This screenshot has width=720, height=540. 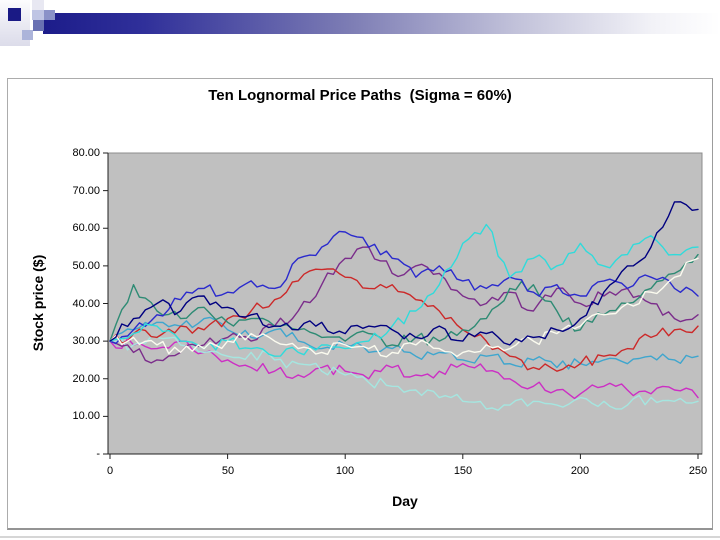 I want to click on y-tick-label: 50.00, so click(x=86, y=266).